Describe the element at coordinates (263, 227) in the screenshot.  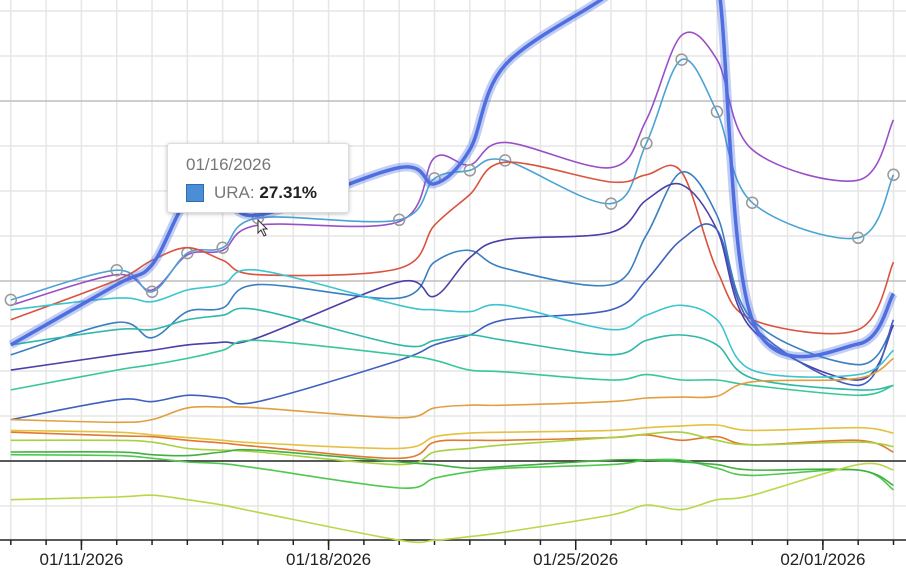
I see `cursor` at that location.